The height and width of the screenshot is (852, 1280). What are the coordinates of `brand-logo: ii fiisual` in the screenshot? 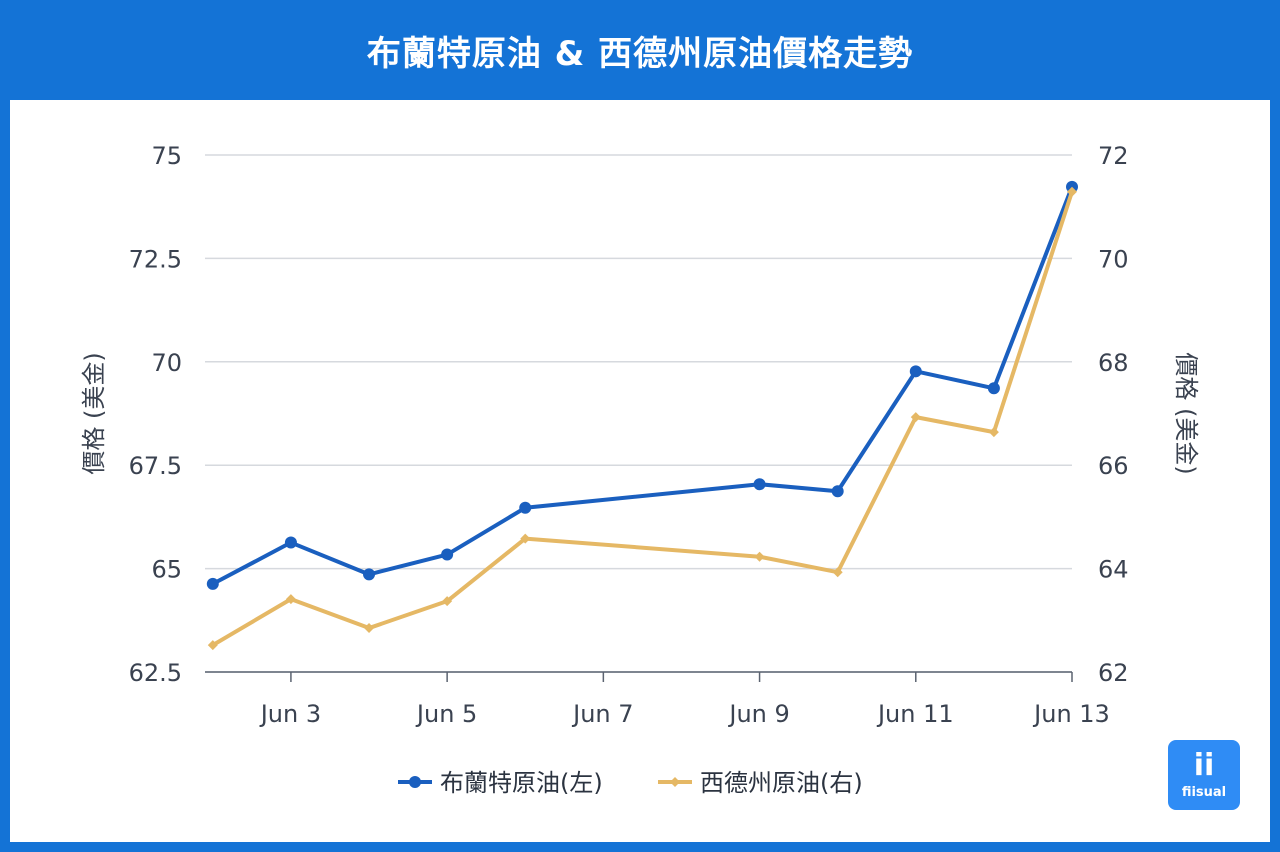 It's located at (1204, 775).